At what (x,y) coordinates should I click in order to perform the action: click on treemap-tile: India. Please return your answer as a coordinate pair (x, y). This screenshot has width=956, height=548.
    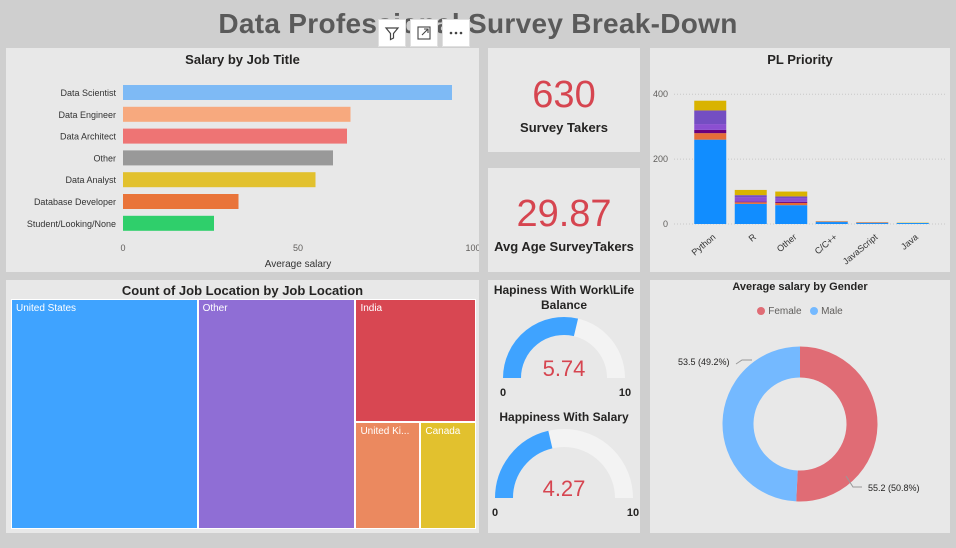
    Looking at the image, I should click on (415, 361).